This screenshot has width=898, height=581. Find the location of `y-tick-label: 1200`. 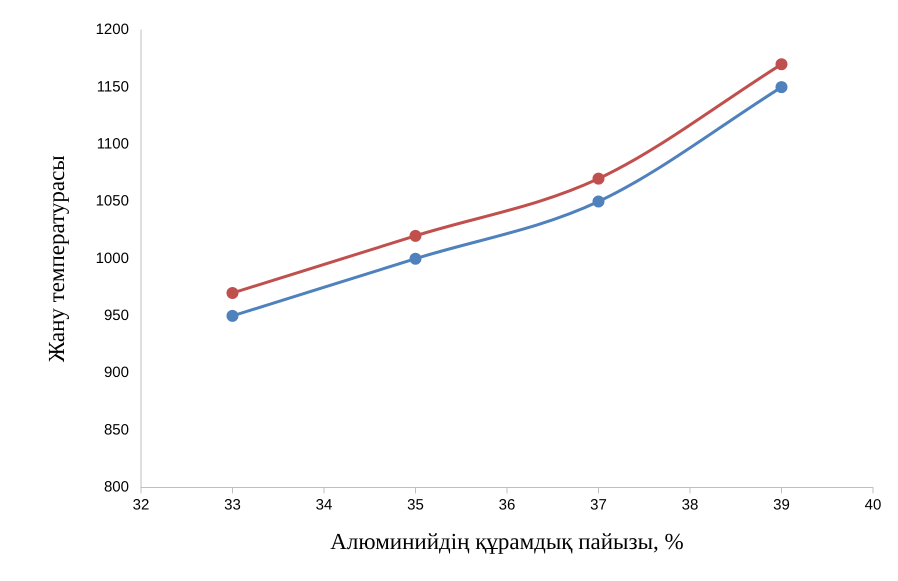

y-tick-label: 1200 is located at coordinates (112, 29).